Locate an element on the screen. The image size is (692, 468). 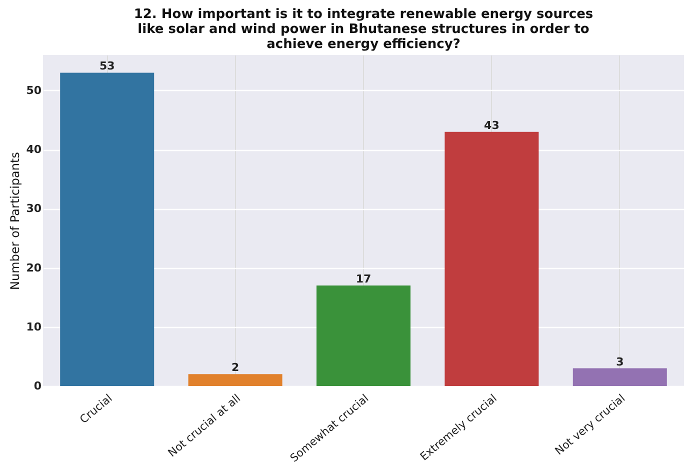
chart-title: 12. How important is it to integrate renewable energy sources like solar and wind power in Bhutanese structures in order to achieve energy efficiency? is located at coordinates (364, 29).